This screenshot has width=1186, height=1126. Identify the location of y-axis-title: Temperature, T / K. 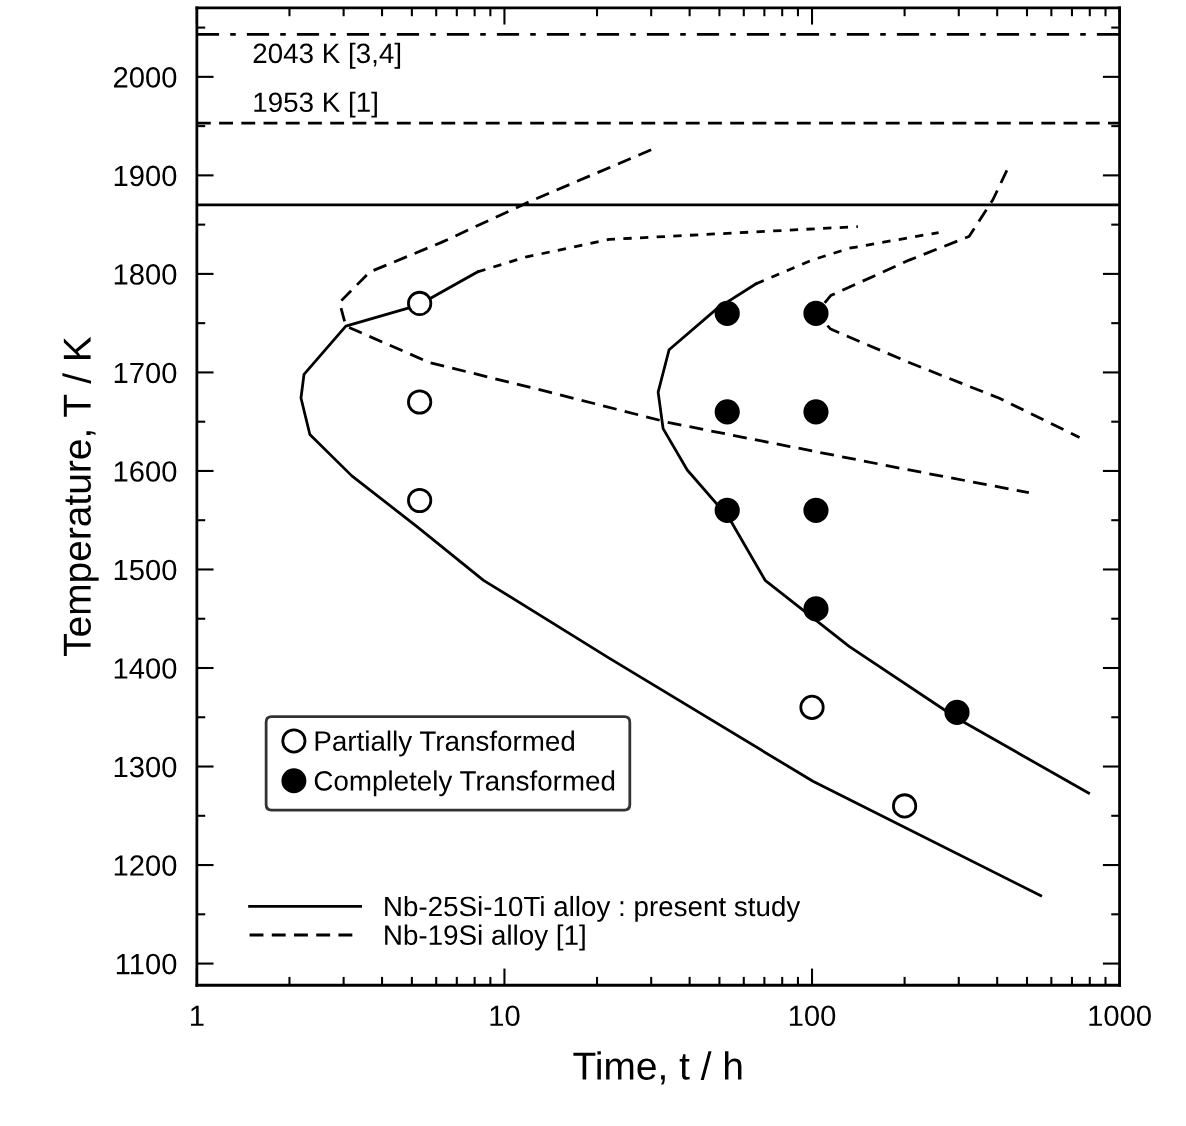
(80, 496).